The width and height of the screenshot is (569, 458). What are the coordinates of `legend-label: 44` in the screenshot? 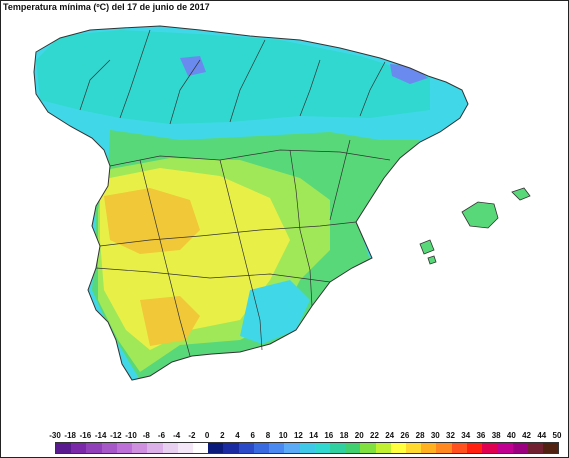 It's located at (542, 435).